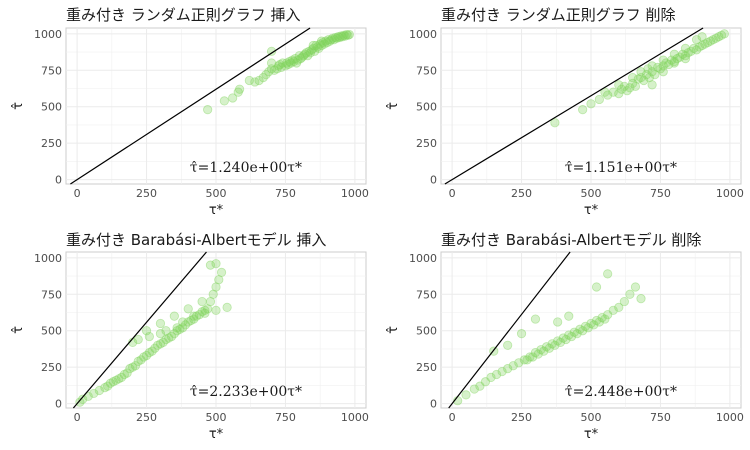  What do you see at coordinates (571, 240) in the screenshot?
I see `panel-title: 重み付き Barabási-Albertモデル 削除` at bounding box center [571, 240].